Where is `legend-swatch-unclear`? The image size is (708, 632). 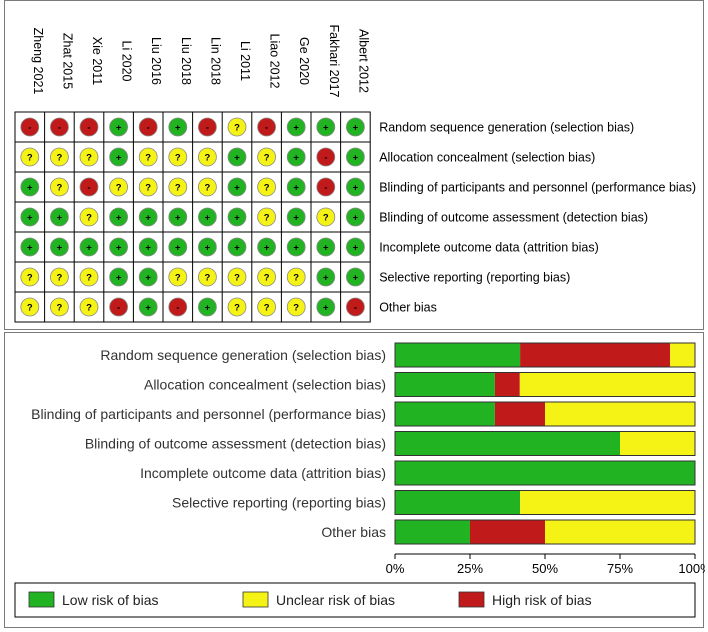
legend-swatch-unclear is located at coordinates (255, 599).